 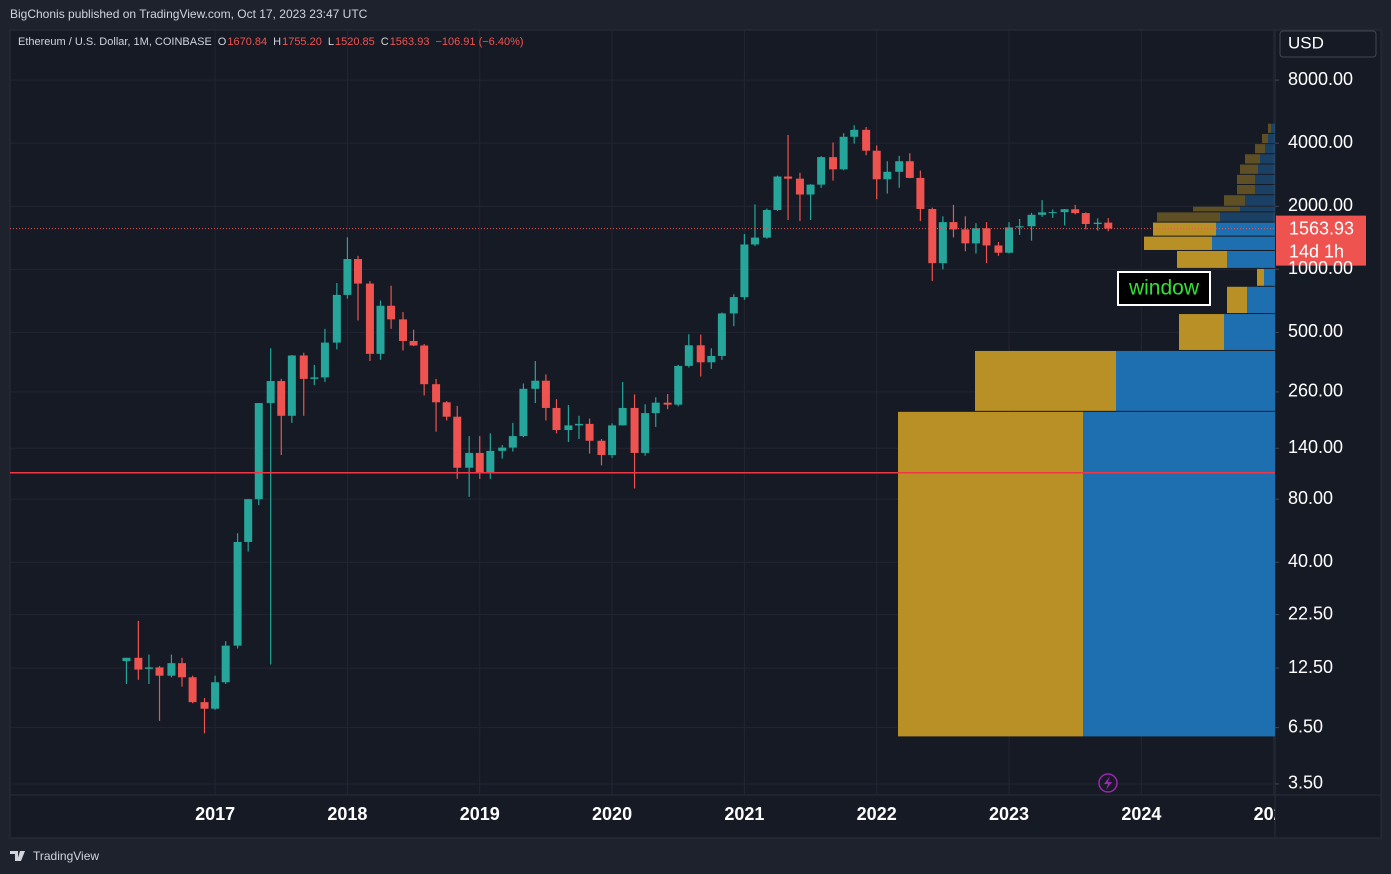 What do you see at coordinates (347, 814) in the screenshot?
I see `x-tick-label: 2018` at bounding box center [347, 814].